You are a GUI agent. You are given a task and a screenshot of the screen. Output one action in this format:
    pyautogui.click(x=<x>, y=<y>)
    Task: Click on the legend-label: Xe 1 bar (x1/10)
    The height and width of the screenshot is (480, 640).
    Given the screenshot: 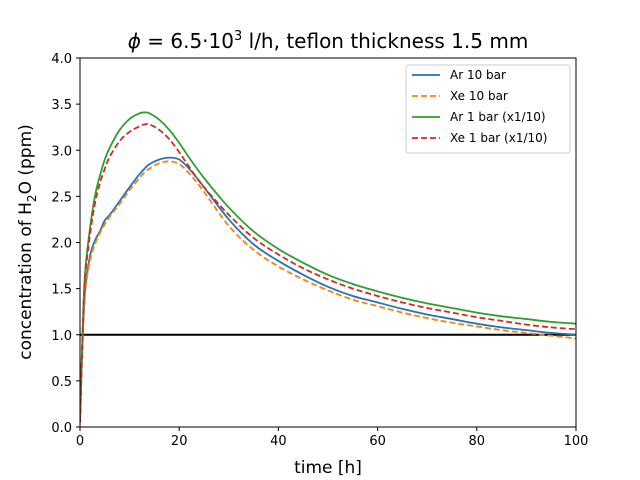 What is the action you would take?
    pyautogui.click(x=498, y=138)
    